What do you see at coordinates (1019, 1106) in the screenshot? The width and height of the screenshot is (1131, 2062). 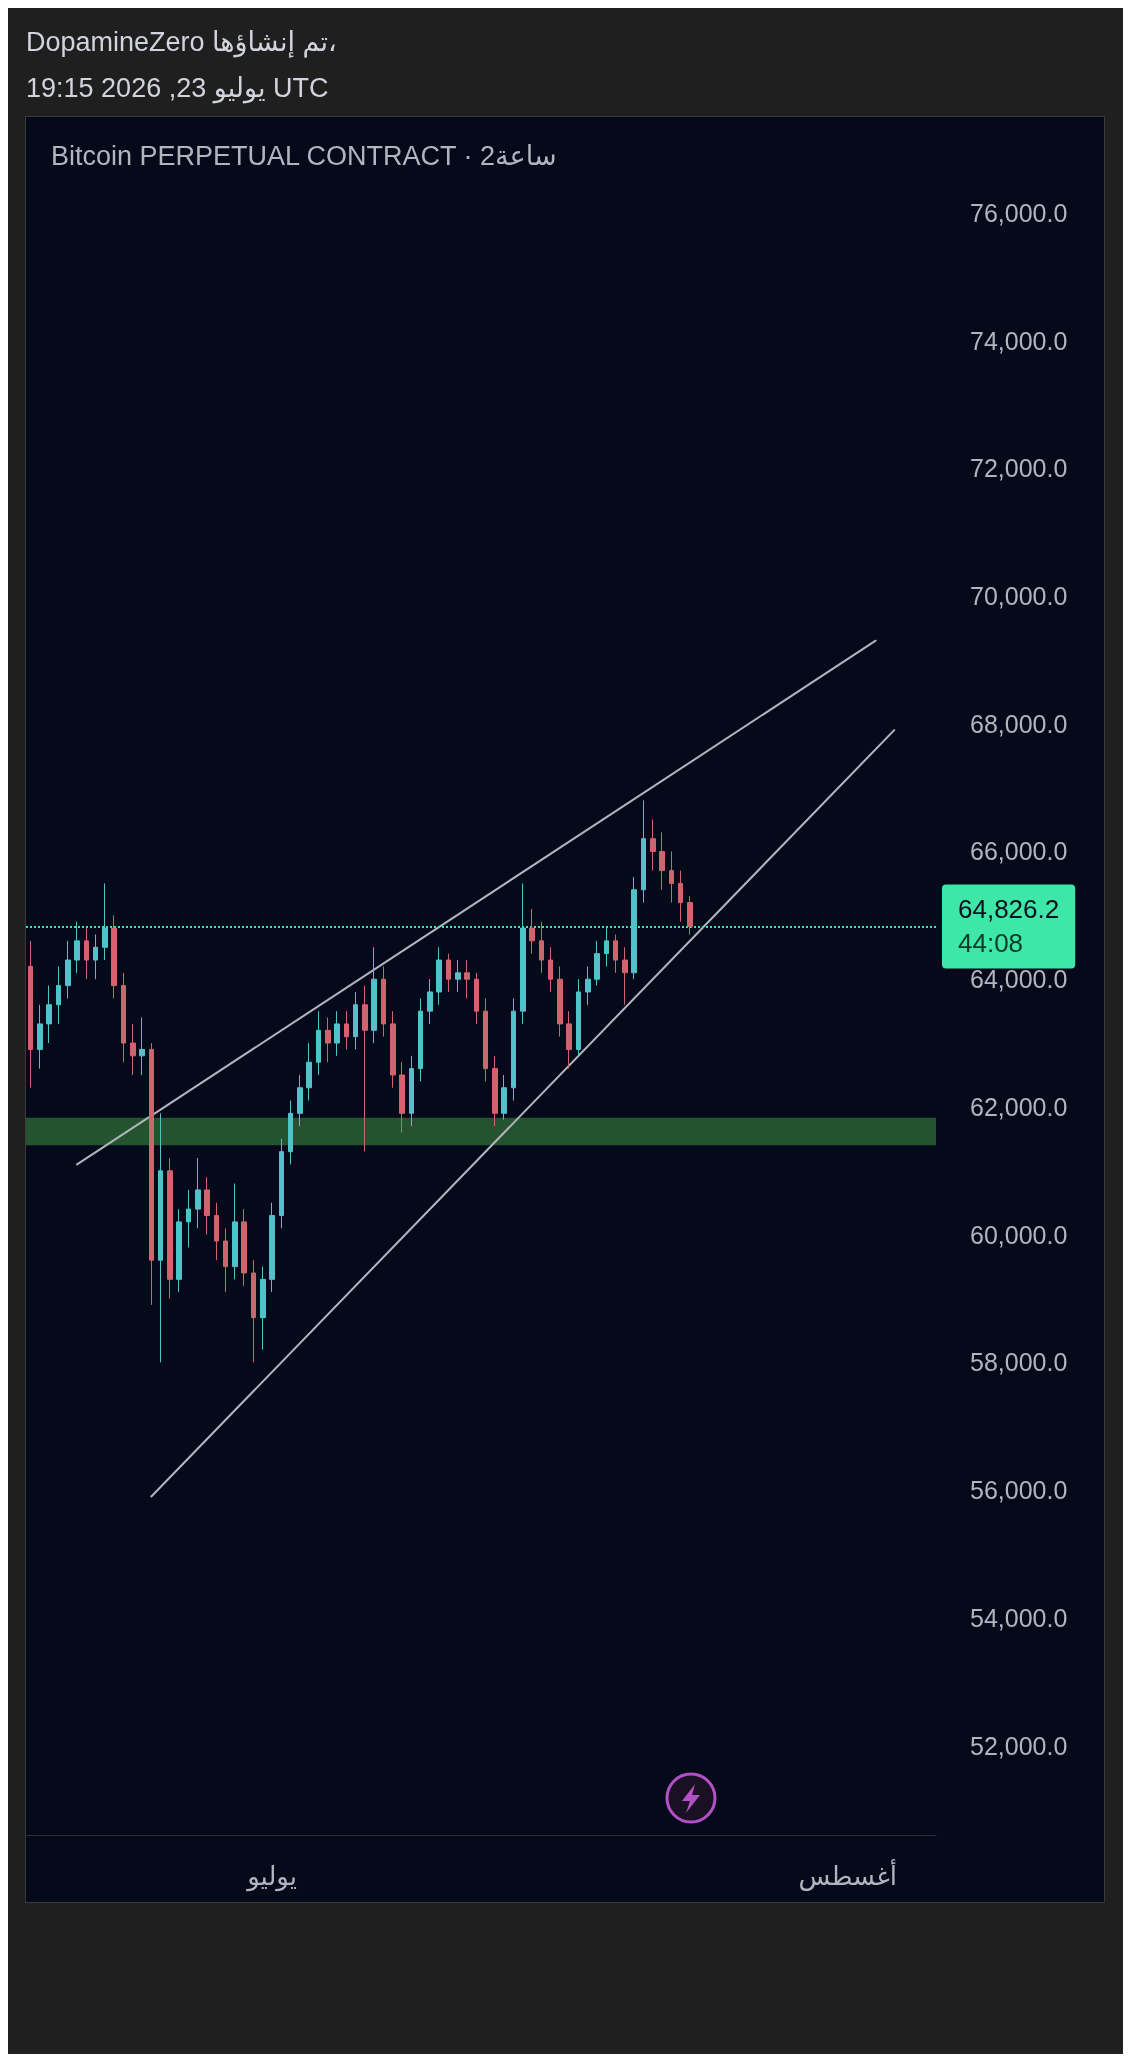 I see `y-tick-label: 62,000.0` at bounding box center [1019, 1106].